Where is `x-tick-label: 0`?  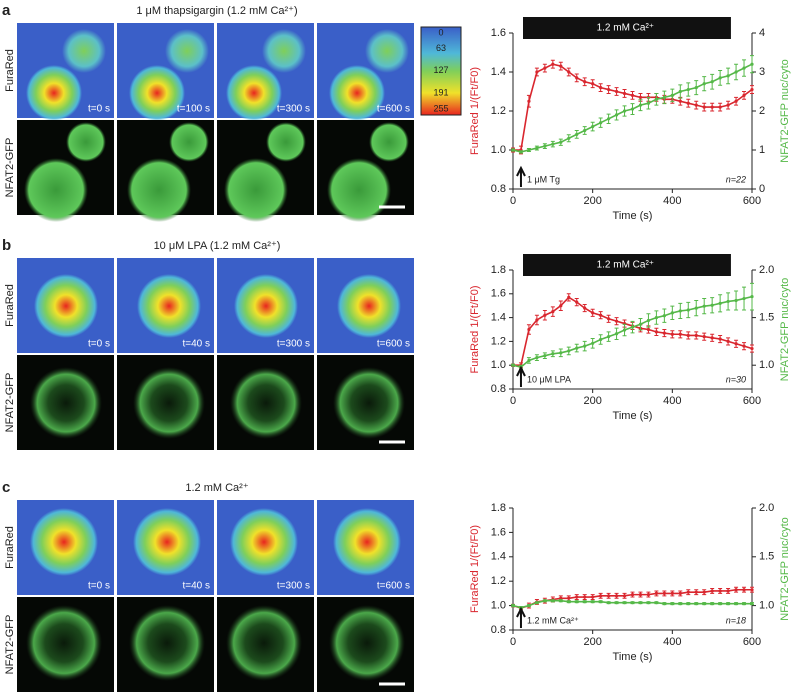 x-tick-label: 0 is located at coordinates (513, 642).